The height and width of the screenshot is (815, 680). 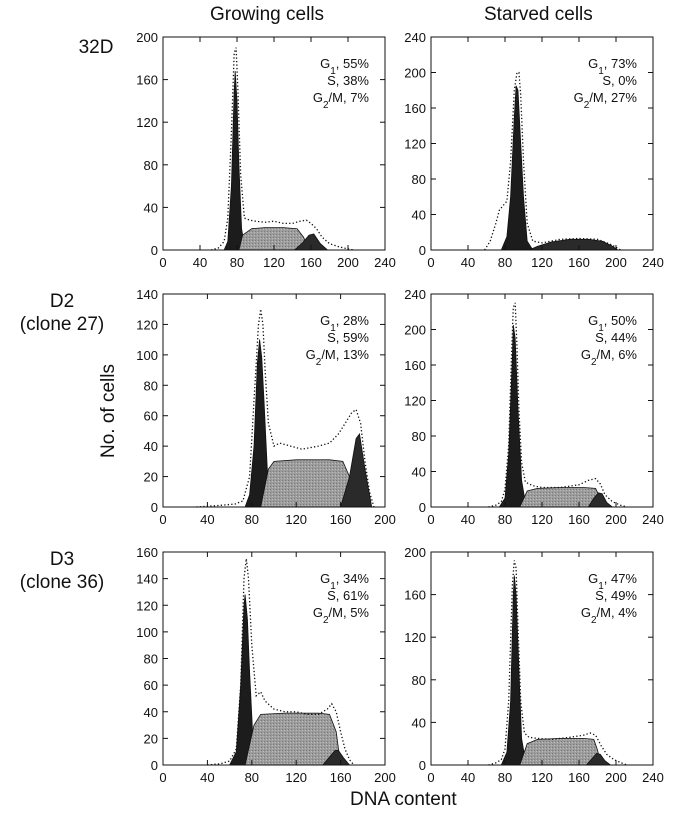 I want to click on phase-annotation: G1, 50%, so click(x=612, y=323).